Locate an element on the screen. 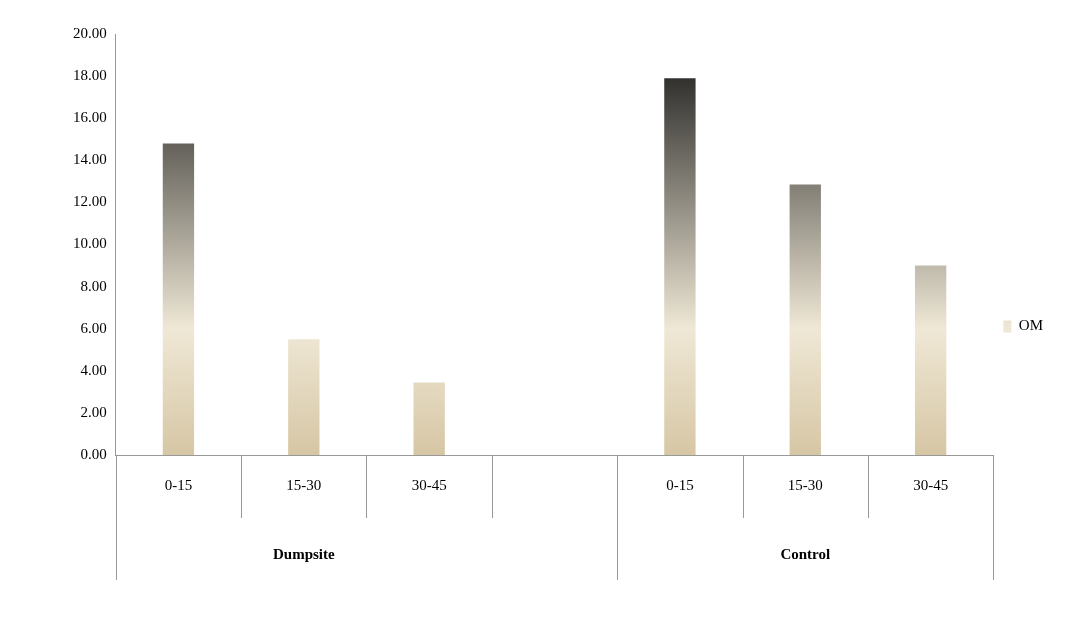 This screenshot has height=619, width=1073. y-tick-label: 2.00 is located at coordinates (93, 411).